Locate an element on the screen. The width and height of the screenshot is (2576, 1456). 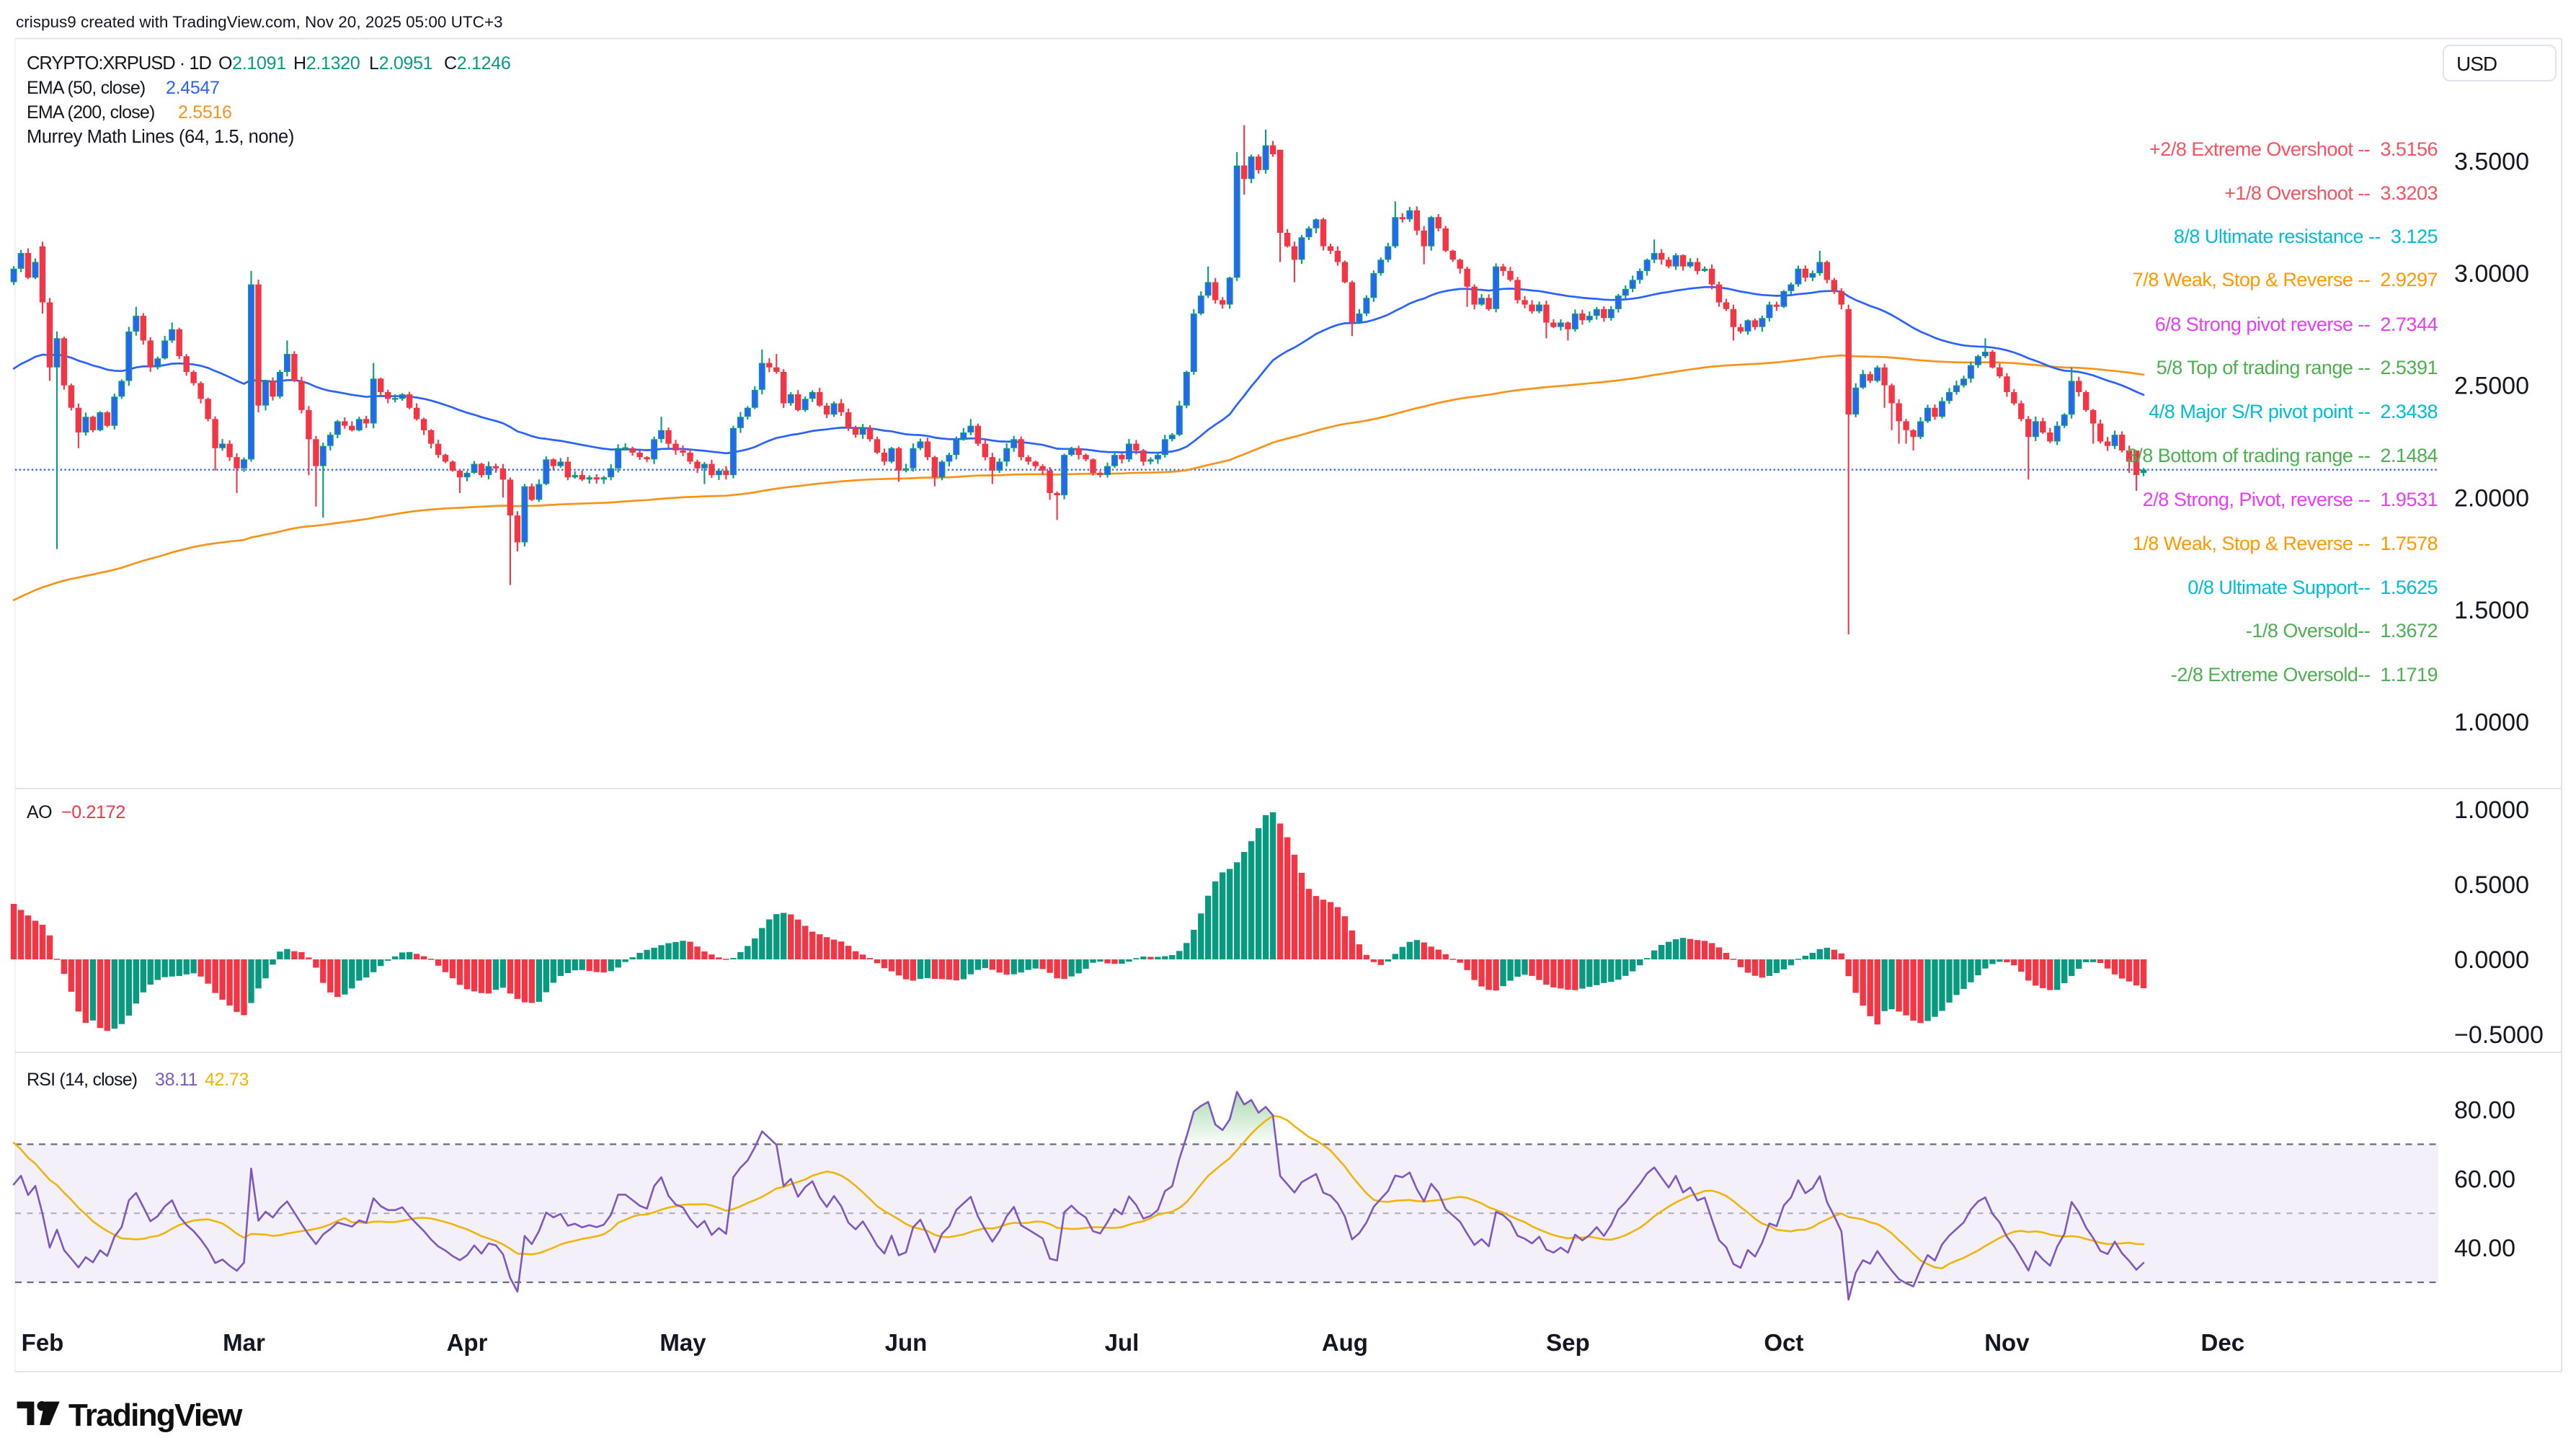
svg-text: Aug is located at coordinates (1345, 1342).